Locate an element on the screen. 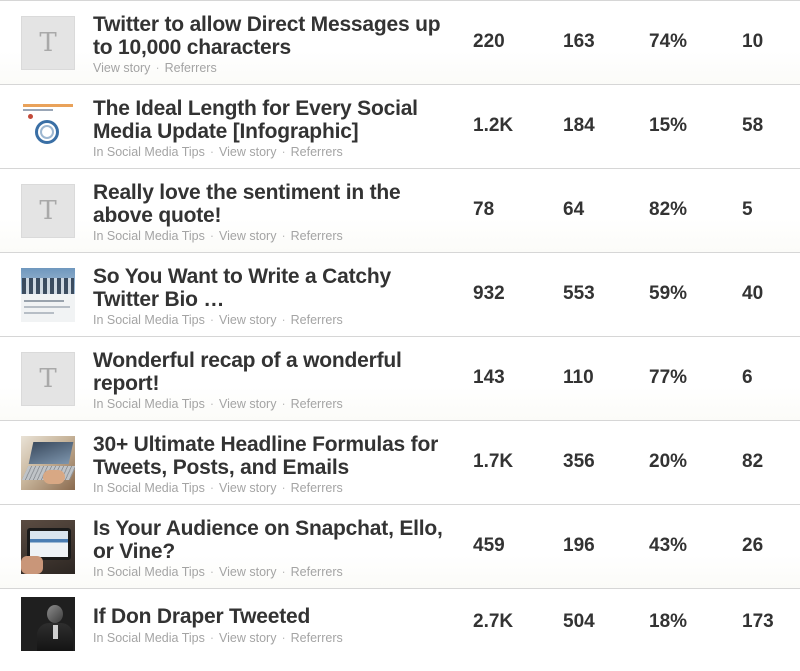 This screenshot has width=800, height=671. stat-recommends: 58 is located at coordinates (753, 125).